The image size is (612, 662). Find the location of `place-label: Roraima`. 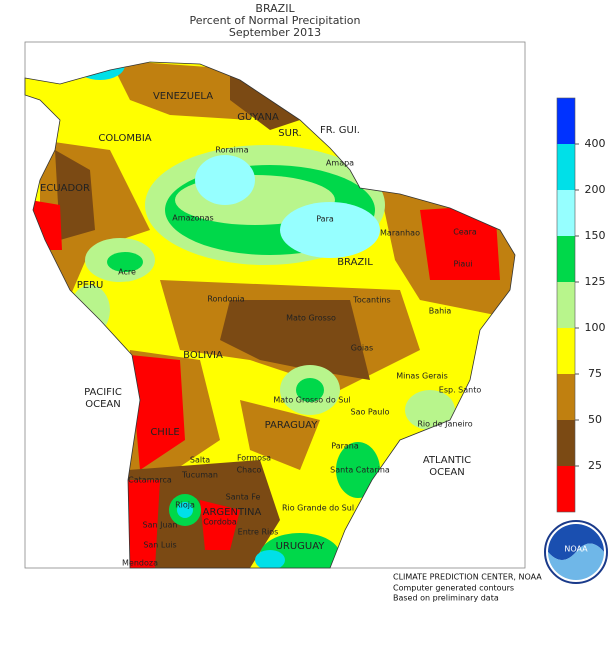

place-label: Roraima is located at coordinates (231, 150).